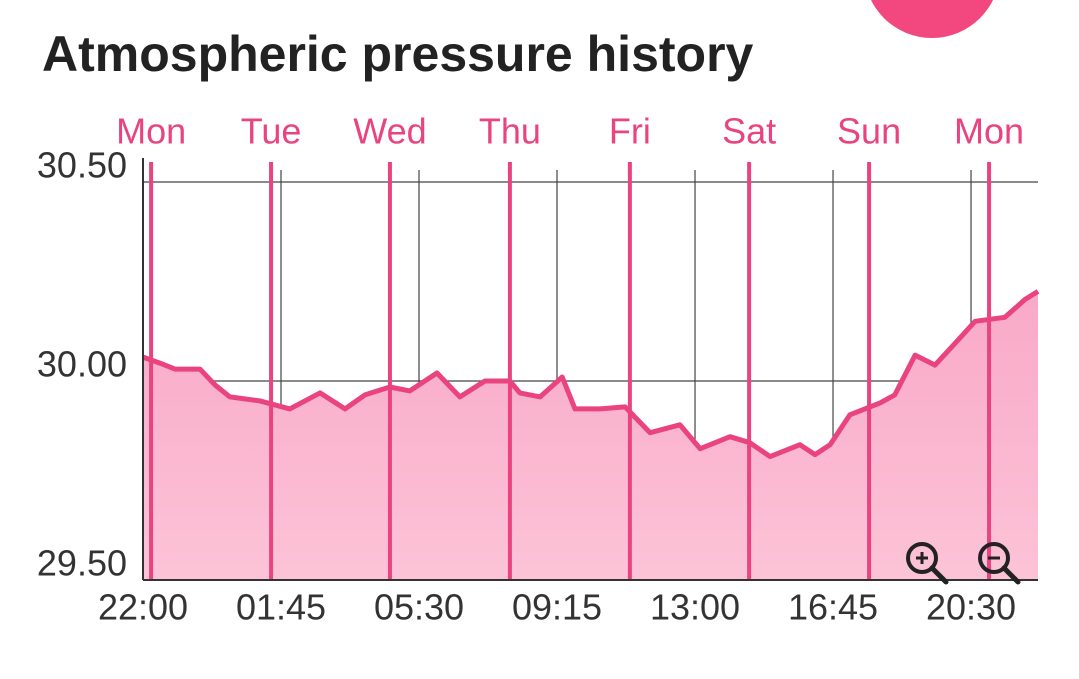 This screenshot has height=679, width=1079. Describe the element at coordinates (869, 131) in the screenshot. I see `day-label: Sun` at that location.